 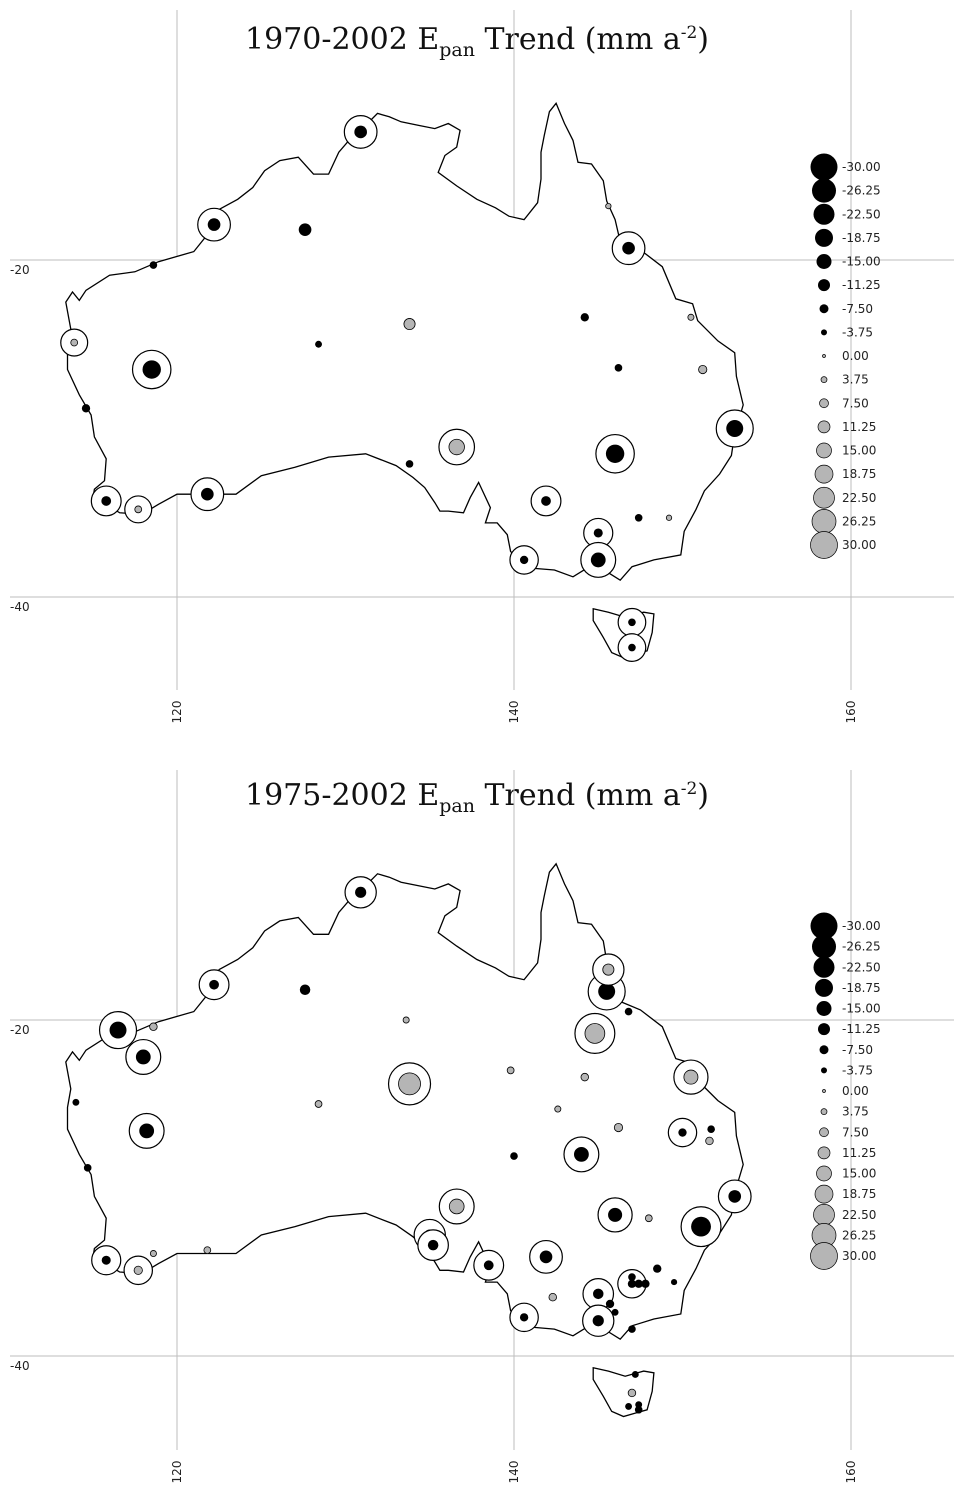 I want to click on legend-label: -7.50, so click(x=857, y=1050).